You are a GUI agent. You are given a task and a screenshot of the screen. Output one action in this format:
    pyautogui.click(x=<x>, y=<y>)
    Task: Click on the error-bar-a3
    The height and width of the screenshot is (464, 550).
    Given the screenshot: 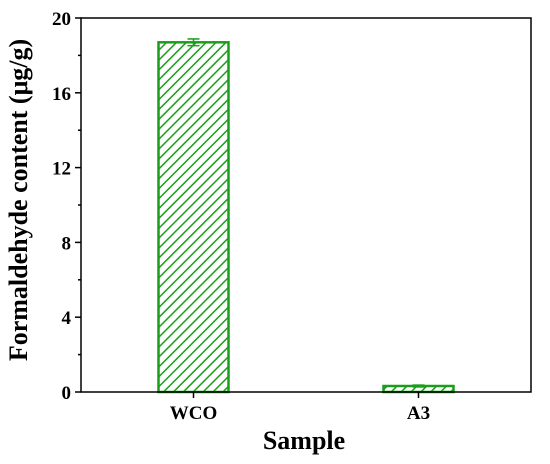 What is the action you would take?
    pyautogui.click(x=418, y=386)
    